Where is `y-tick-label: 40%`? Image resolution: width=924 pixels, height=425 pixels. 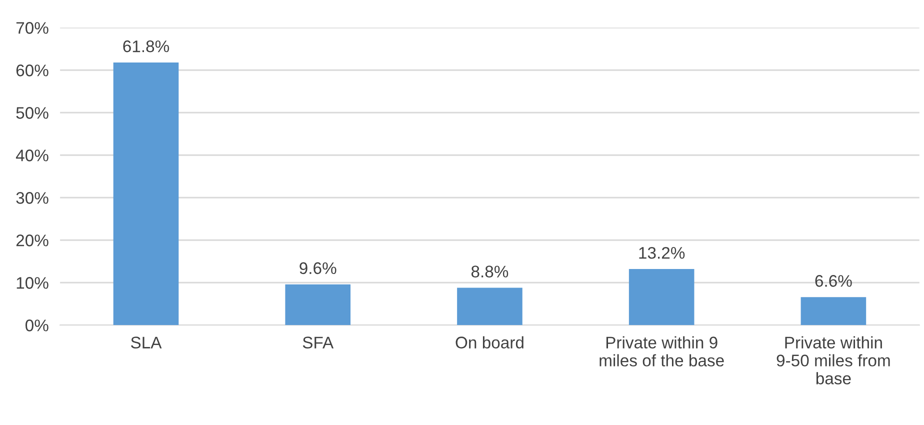
y-tick-label: 40% is located at coordinates (32, 156).